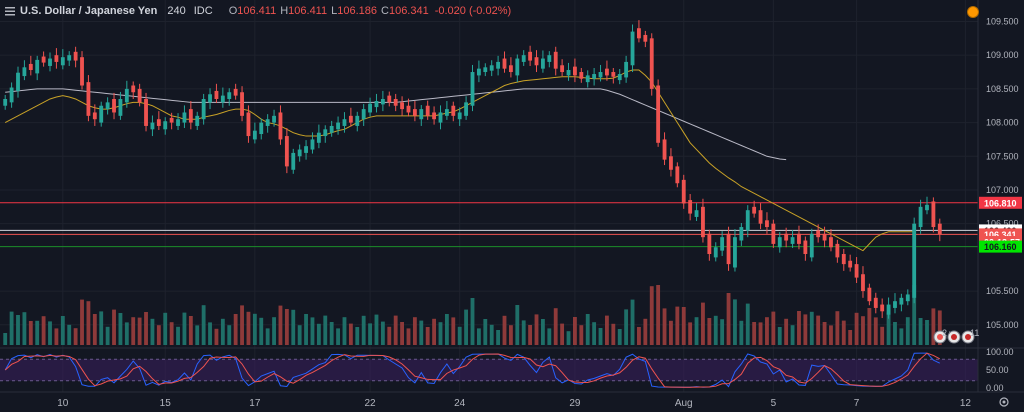  Describe the element at coordinates (1002, 89) in the screenshot. I see `price-tick-label: 108.500` at that location.